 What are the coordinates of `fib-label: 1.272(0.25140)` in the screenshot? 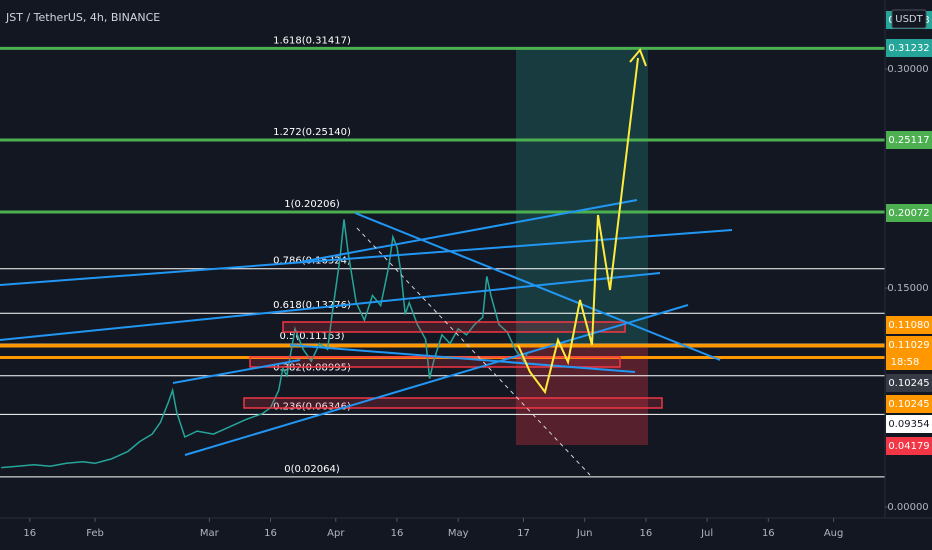 It's located at (312, 132).